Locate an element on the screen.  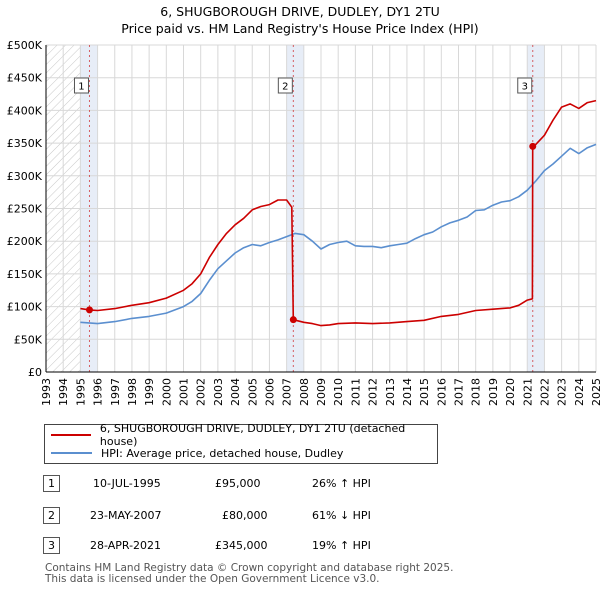
transaction-date: 28-APR-2021 is located at coordinates (126, 545).